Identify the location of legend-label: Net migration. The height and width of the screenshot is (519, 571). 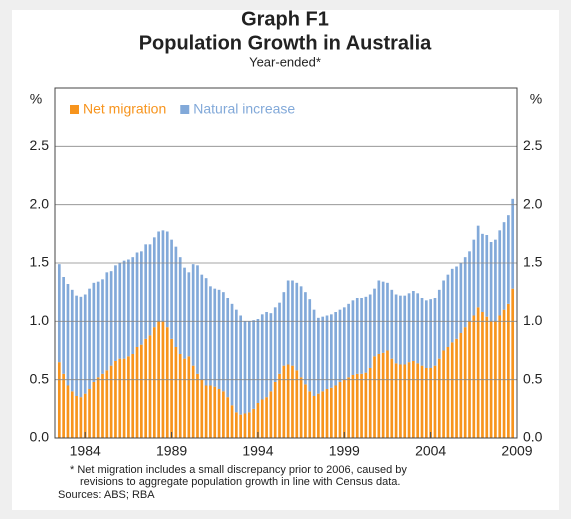
(124, 109).